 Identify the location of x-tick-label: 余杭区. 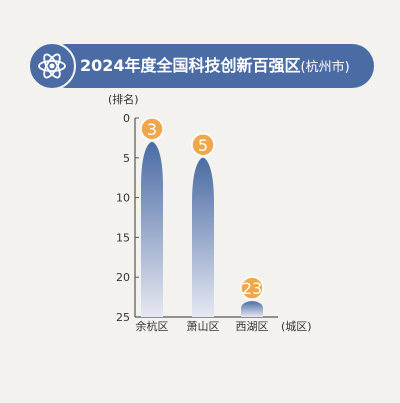
(152, 326).